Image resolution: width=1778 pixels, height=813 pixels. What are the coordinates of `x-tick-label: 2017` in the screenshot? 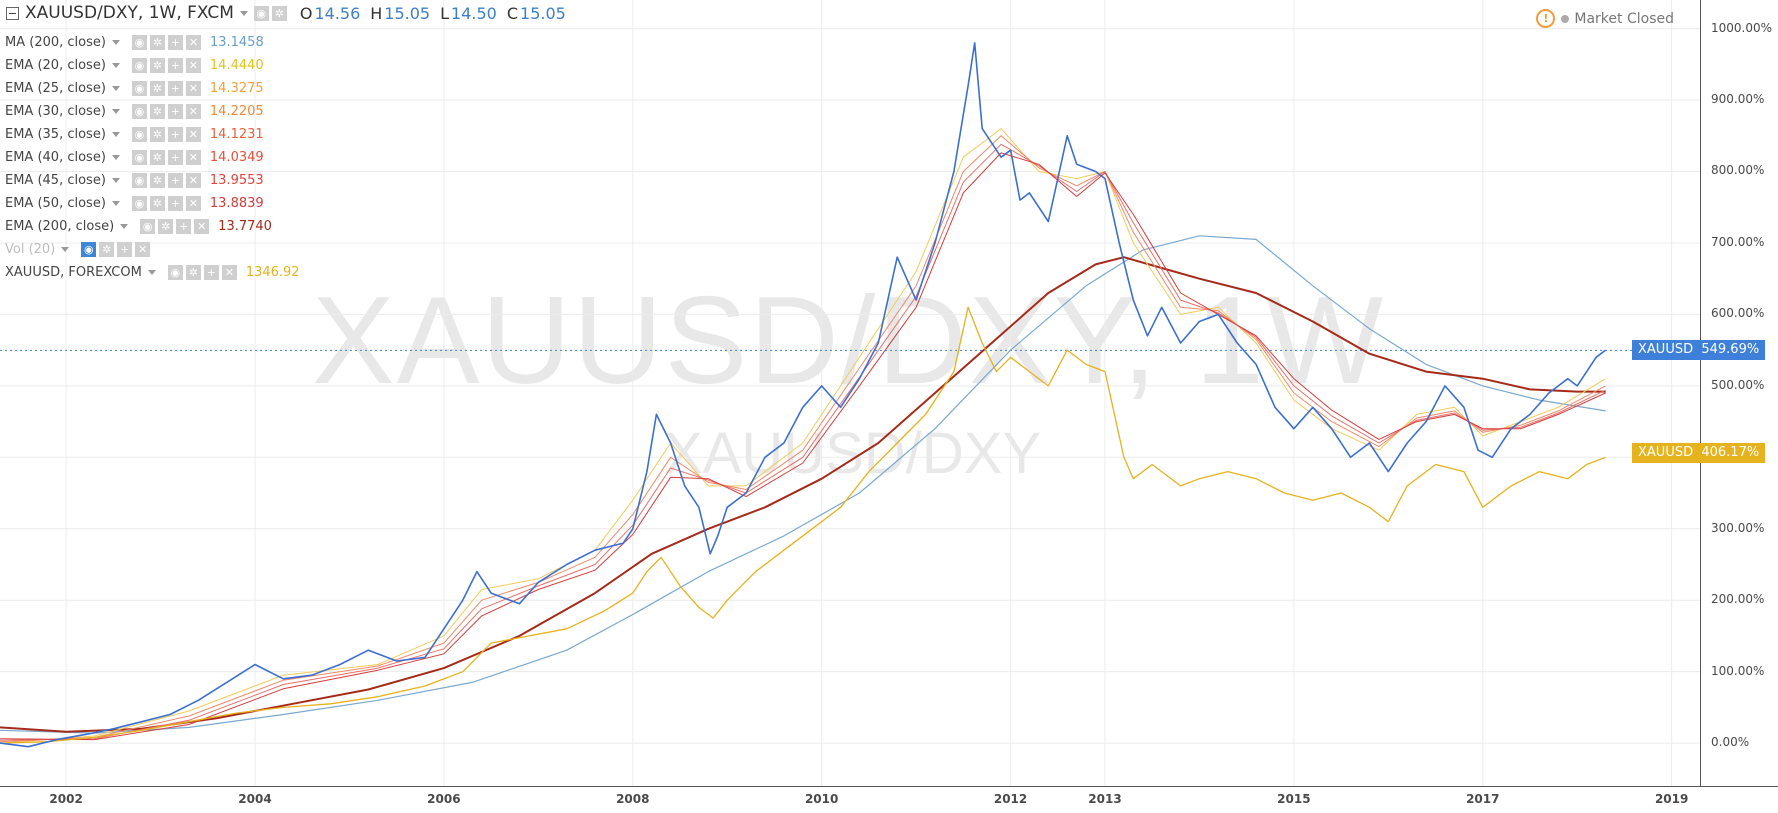 It's located at (1483, 799).